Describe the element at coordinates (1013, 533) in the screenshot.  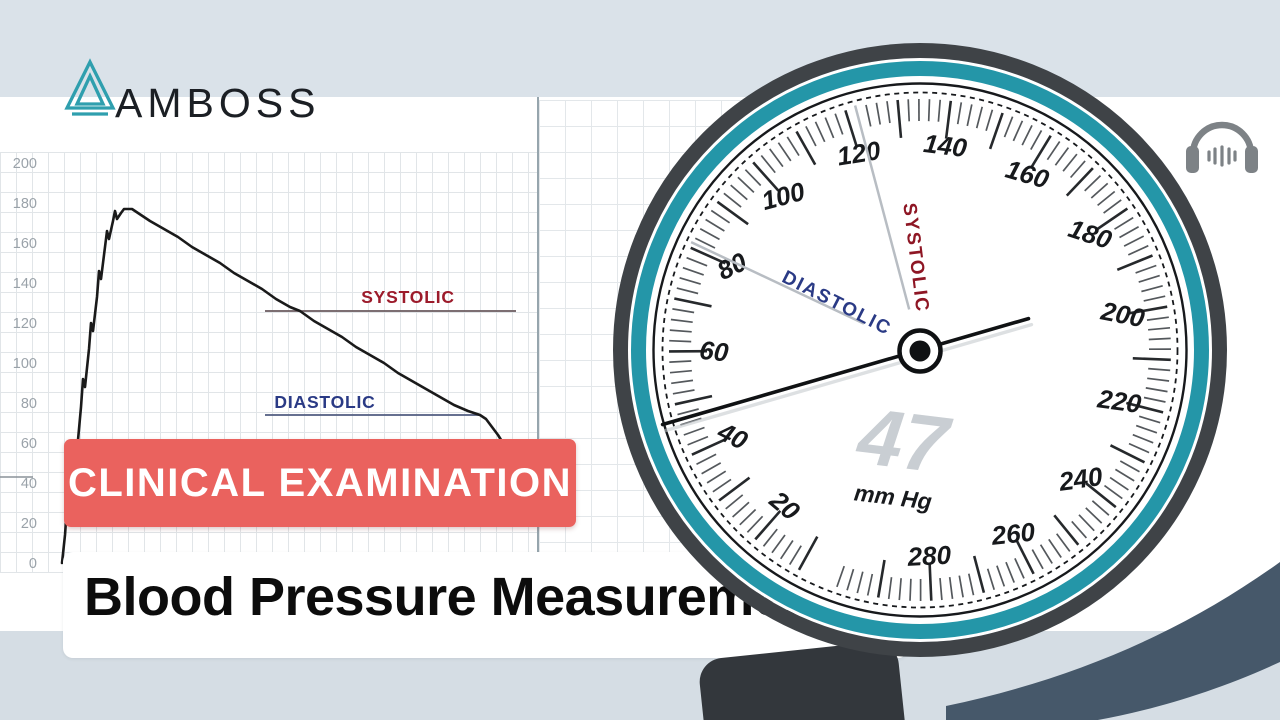
I see `svg-text: 260` at that location.